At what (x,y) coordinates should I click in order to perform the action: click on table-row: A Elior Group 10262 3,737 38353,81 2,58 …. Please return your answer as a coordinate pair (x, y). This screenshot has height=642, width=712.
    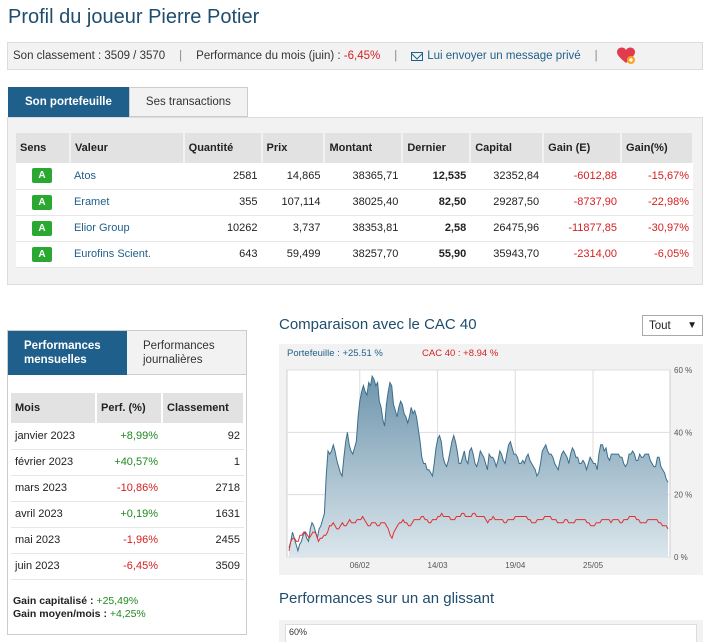
    Looking at the image, I should click on (354, 228).